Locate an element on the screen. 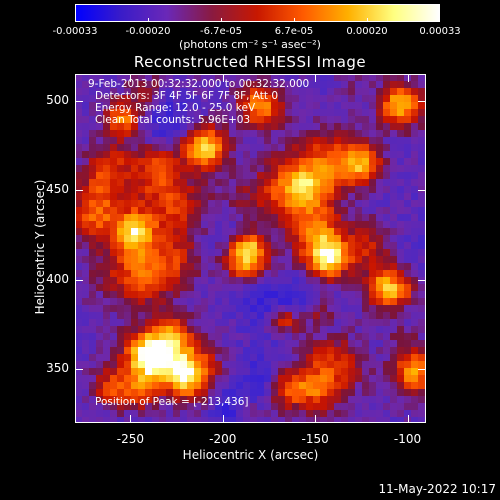  info-detectors: Detectors: 3F 4F 5F 6F 7F 8F, Att 0 is located at coordinates (187, 96).